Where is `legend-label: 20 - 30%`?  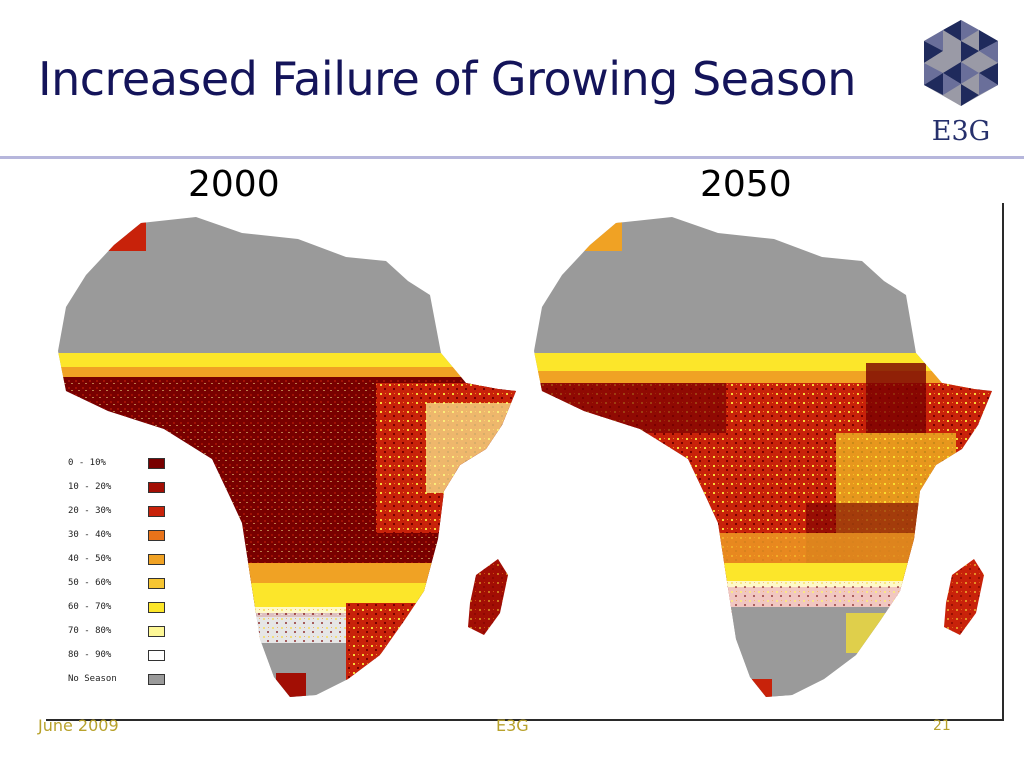 legend-label: 20 - 30% is located at coordinates (90, 511).